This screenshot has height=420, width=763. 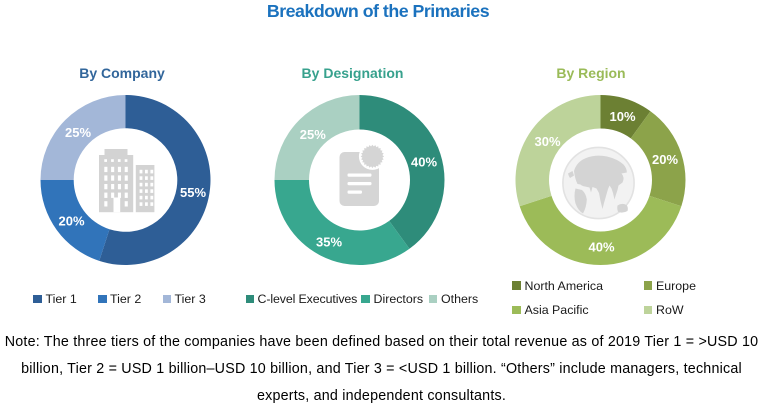 I want to click on svg-text: 30%, so click(x=547, y=141).